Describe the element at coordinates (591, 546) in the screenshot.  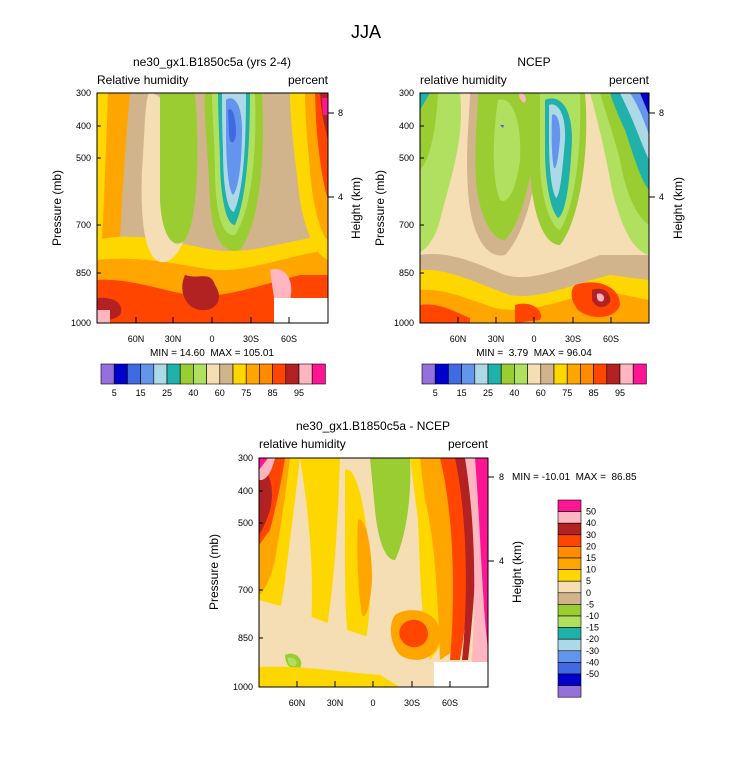
I see `colorbar-label: 20` at that location.